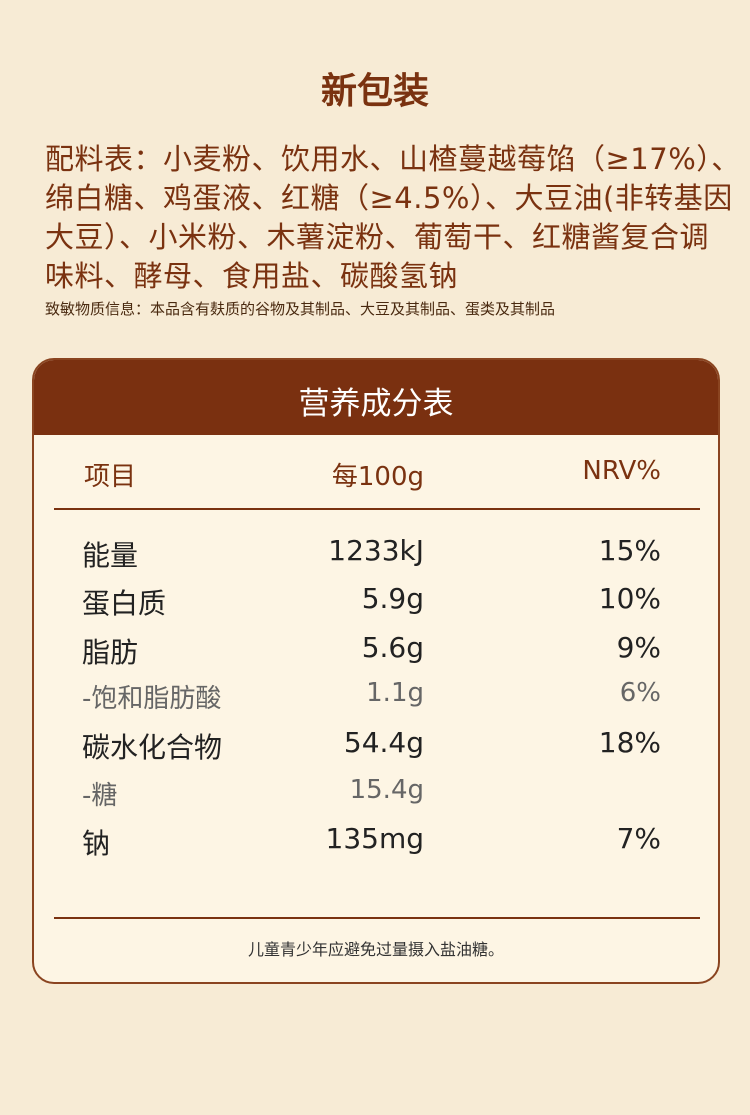 Image resolution: width=750 pixels, height=1115 pixels. I want to click on row-nrv: 9%, so click(638, 647).